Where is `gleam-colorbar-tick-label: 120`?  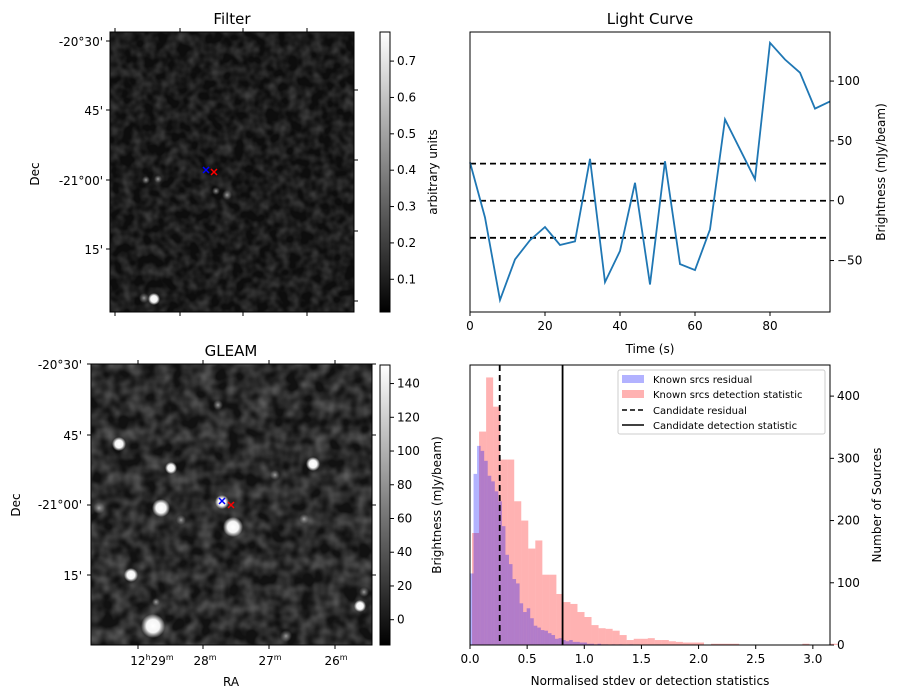 gleam-colorbar-tick-label: 120 is located at coordinates (408, 417).